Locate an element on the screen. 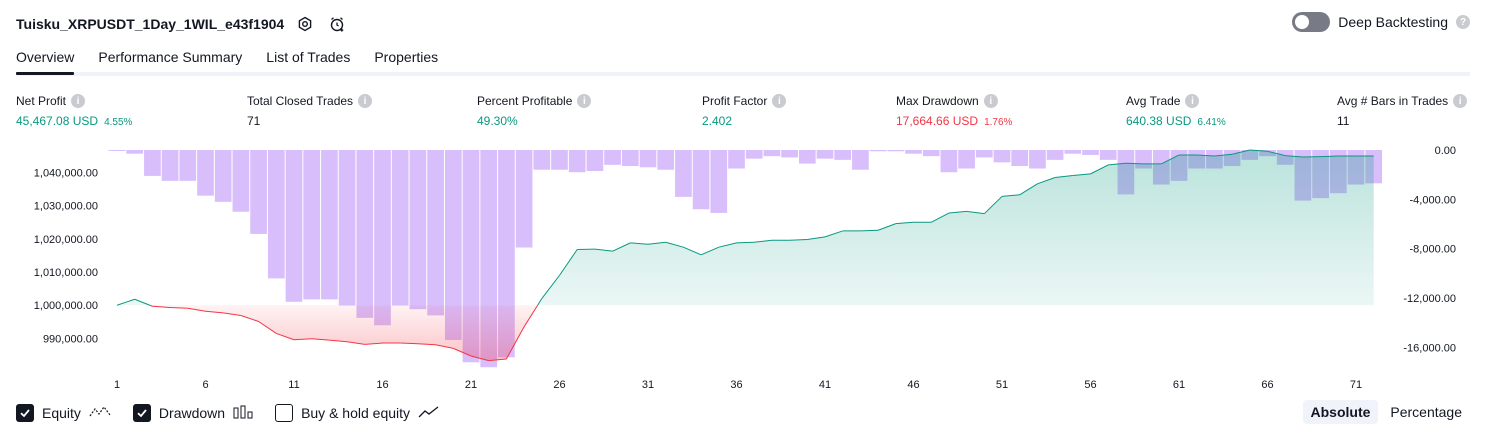  help-icon: ? is located at coordinates (1463, 22).